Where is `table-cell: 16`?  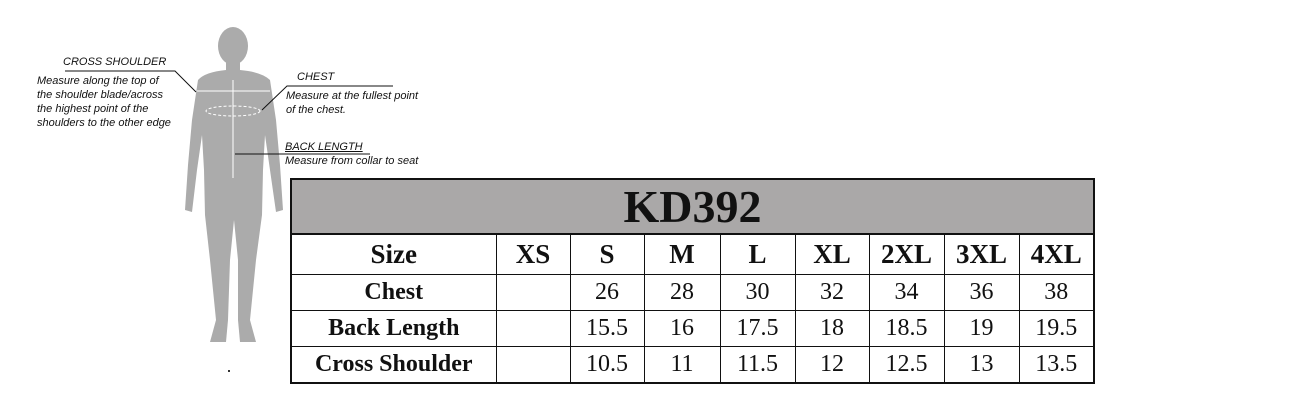
table-cell: 16 is located at coordinates (682, 328).